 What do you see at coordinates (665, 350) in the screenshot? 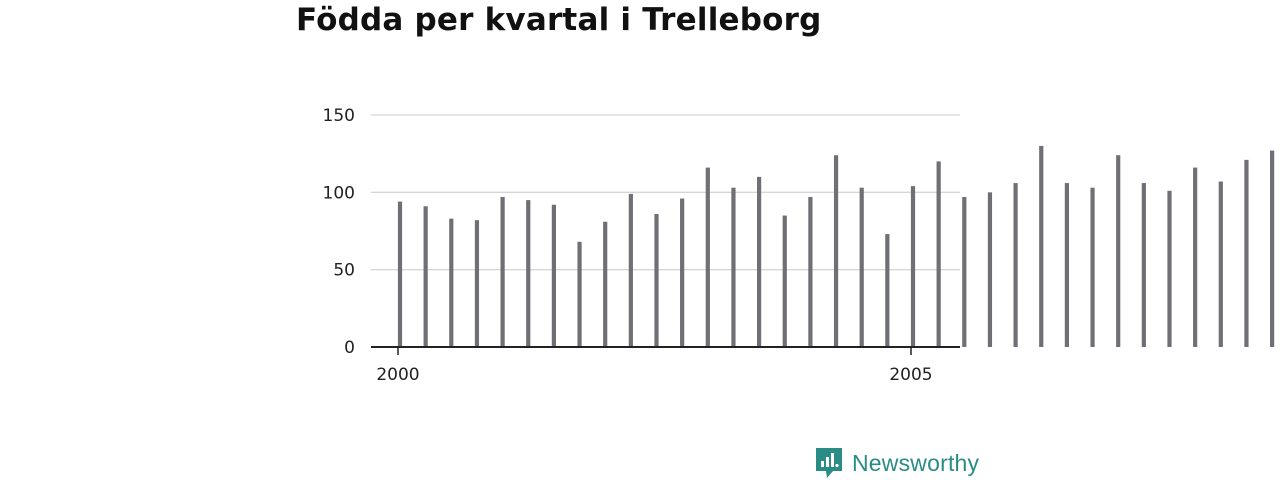
I see `axes` at bounding box center [665, 350].